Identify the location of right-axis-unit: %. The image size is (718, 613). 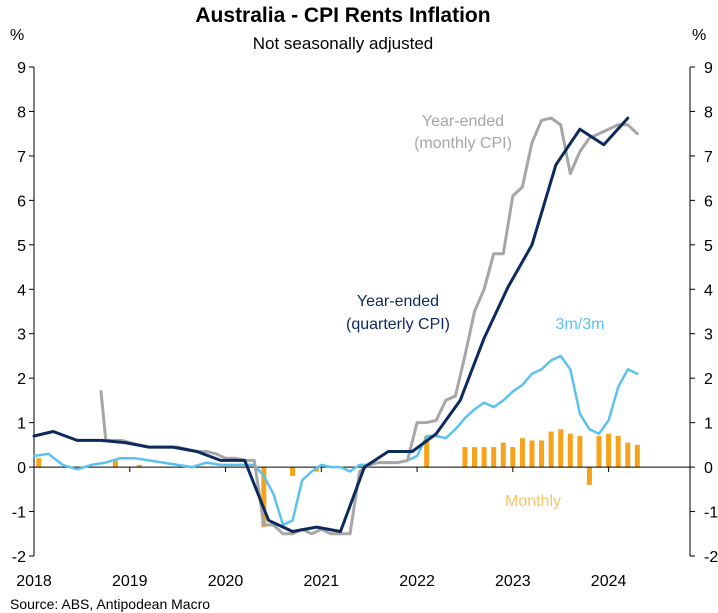
(699, 35).